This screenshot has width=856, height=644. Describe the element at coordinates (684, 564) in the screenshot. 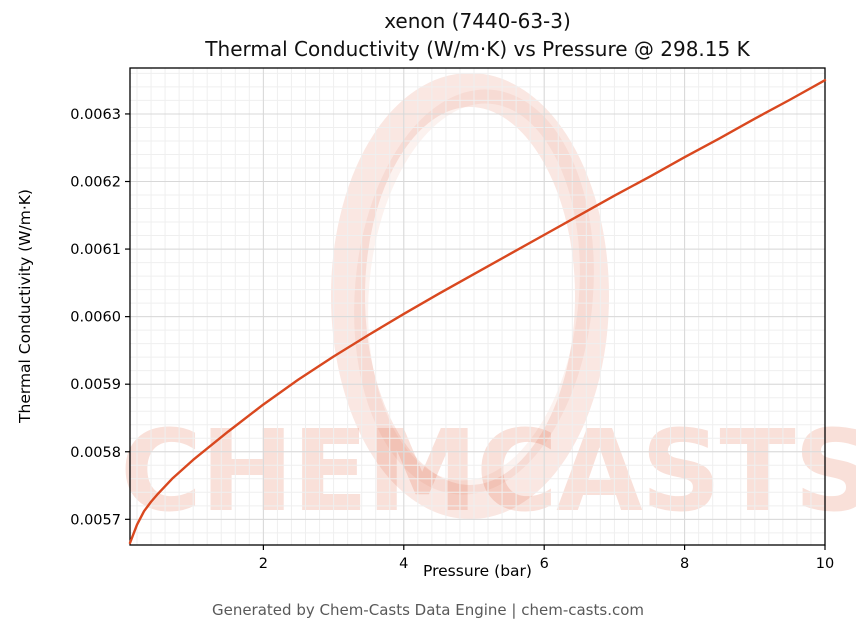

I see `x-tick-label: 8` at that location.